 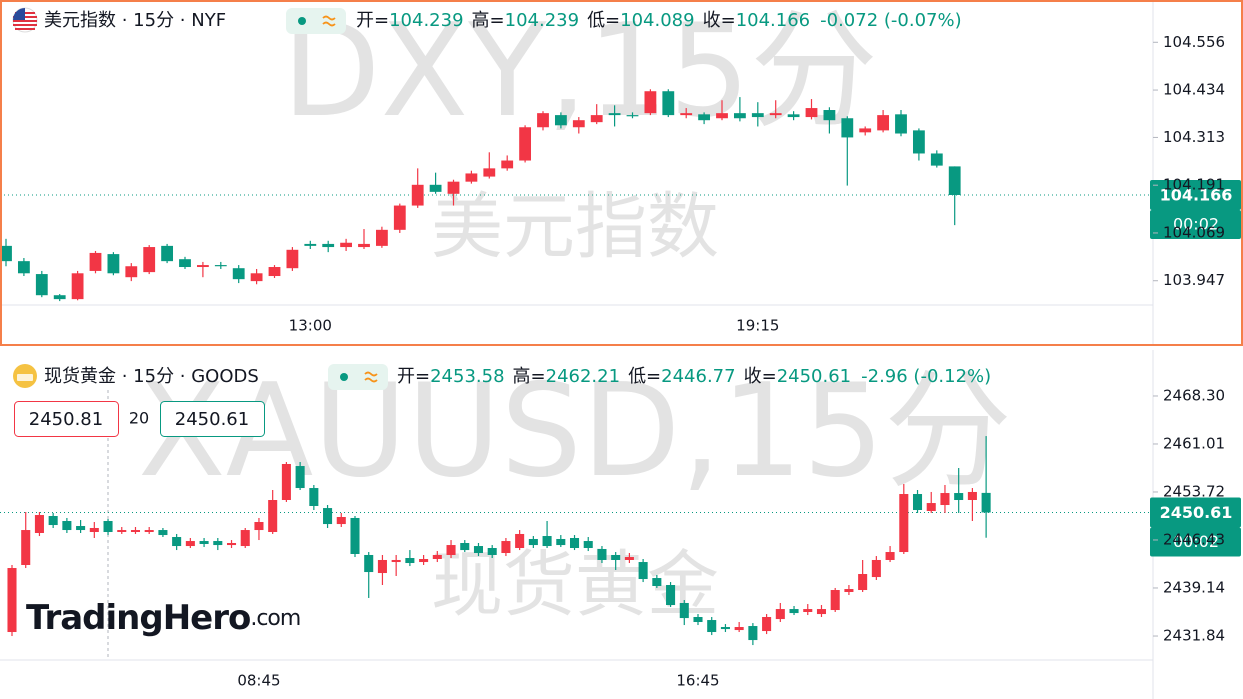 What do you see at coordinates (926, 376) in the screenshot?
I see `change-label: -2.96 (-0.12%)` at bounding box center [926, 376].